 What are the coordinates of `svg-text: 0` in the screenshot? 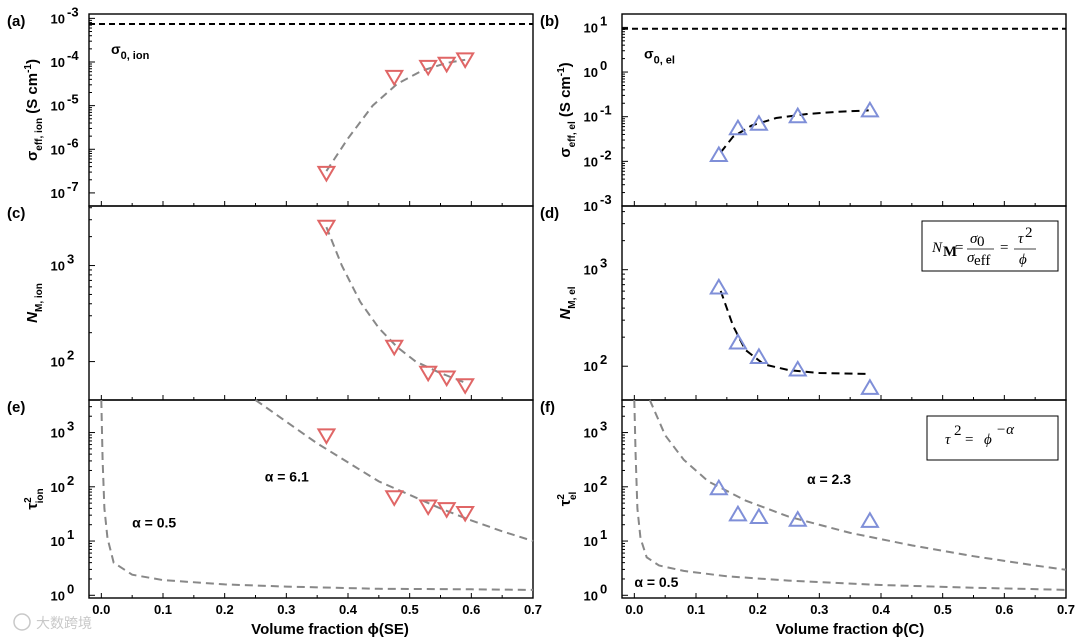 It's located at (981, 242).